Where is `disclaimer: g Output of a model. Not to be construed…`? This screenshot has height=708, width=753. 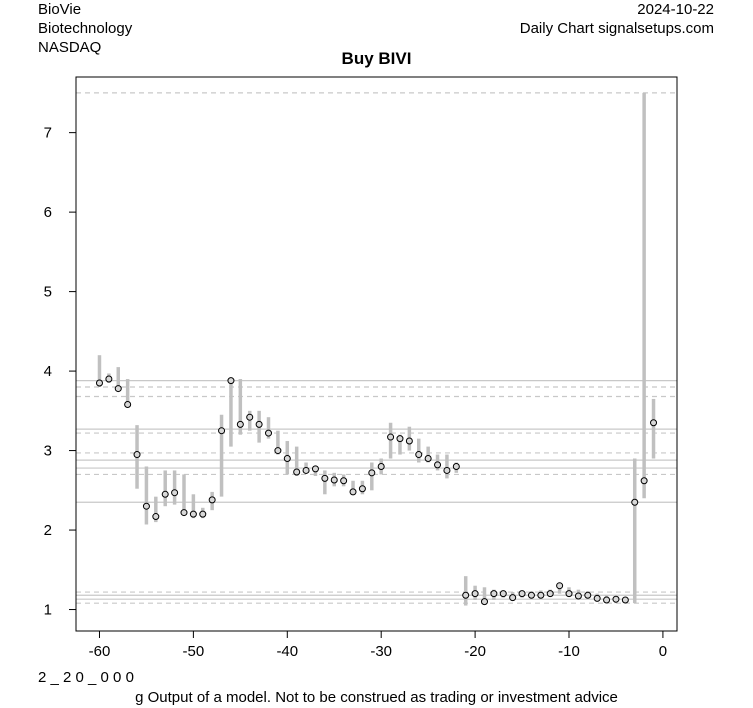
disclaimer: g Output of a model. Not to be construed… is located at coordinates (376, 697).